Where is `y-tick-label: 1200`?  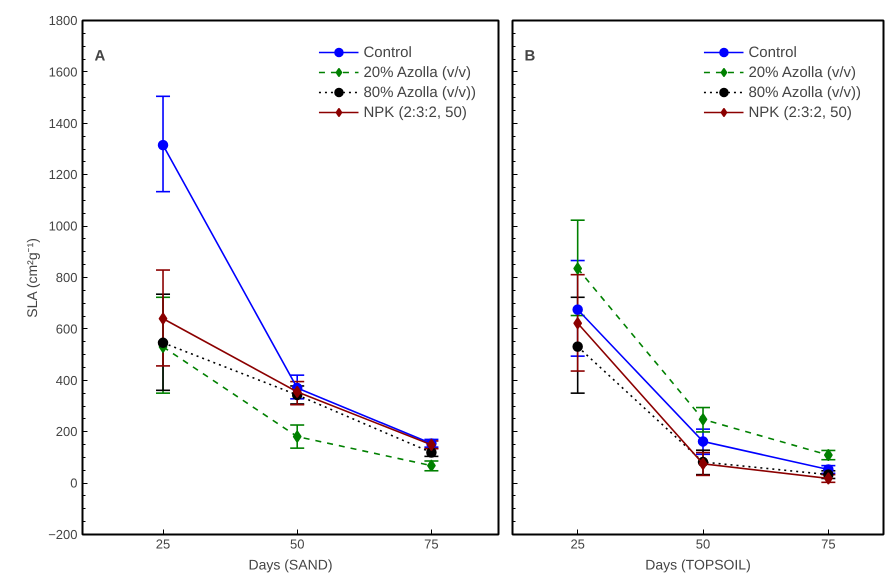
y-tick-label: 1200 is located at coordinates (63, 174).